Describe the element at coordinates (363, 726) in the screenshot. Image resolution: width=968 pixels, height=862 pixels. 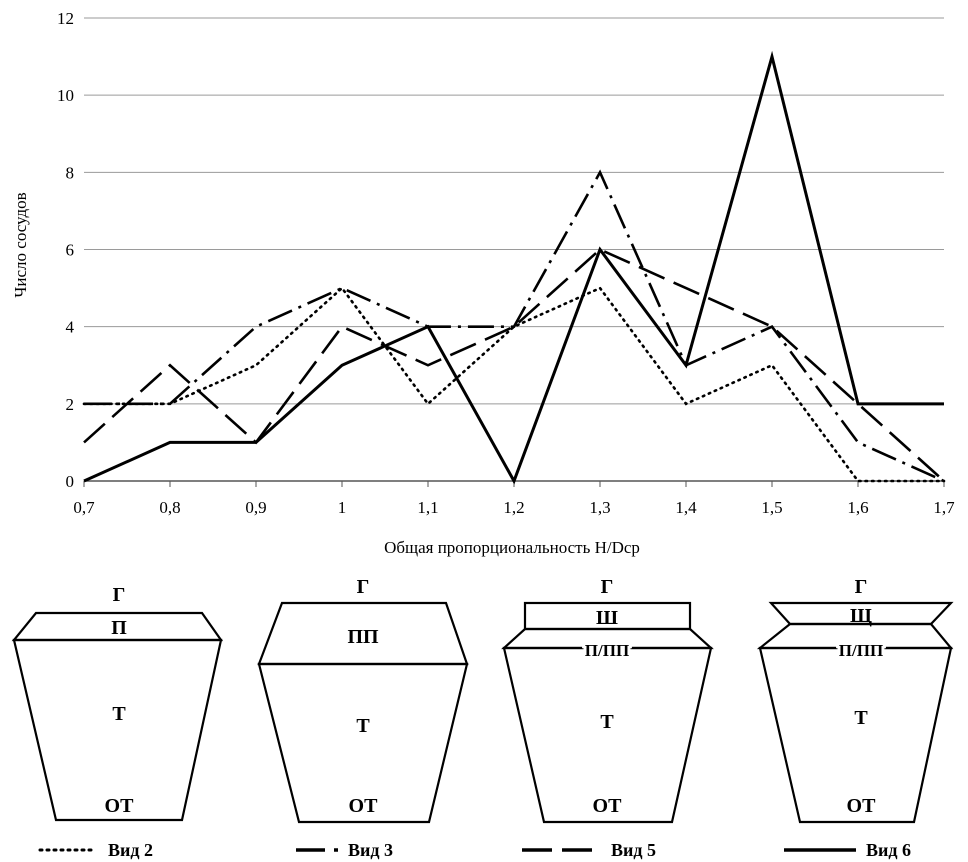
I see `vessel-vid3-label-body: Т` at that location.